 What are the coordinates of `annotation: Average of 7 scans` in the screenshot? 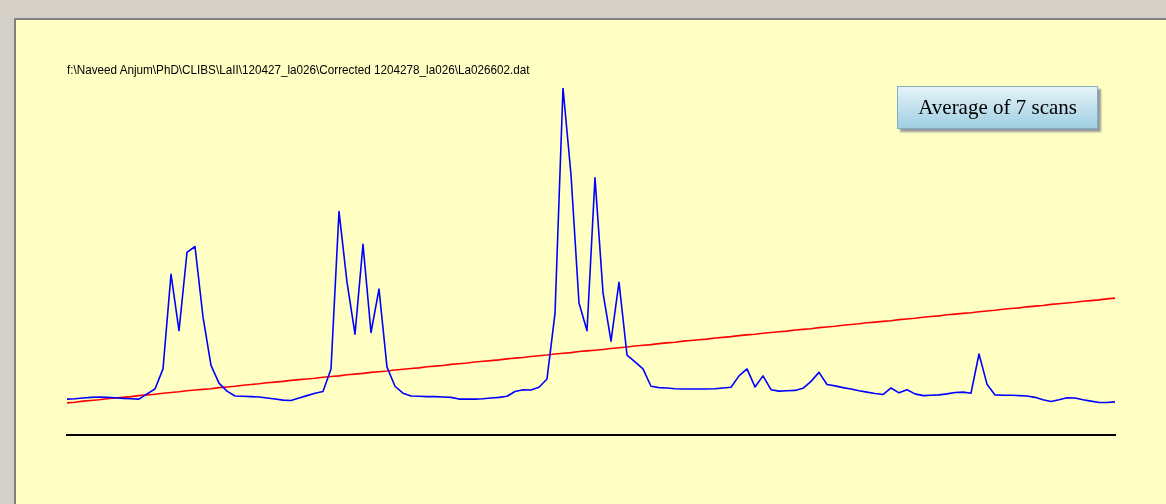 It's located at (997, 107).